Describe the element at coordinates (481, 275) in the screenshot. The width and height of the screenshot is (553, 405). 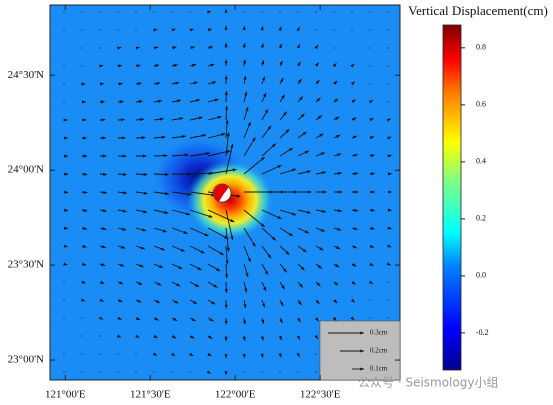
I see `colorbar-tick-label: 0.0` at that location.